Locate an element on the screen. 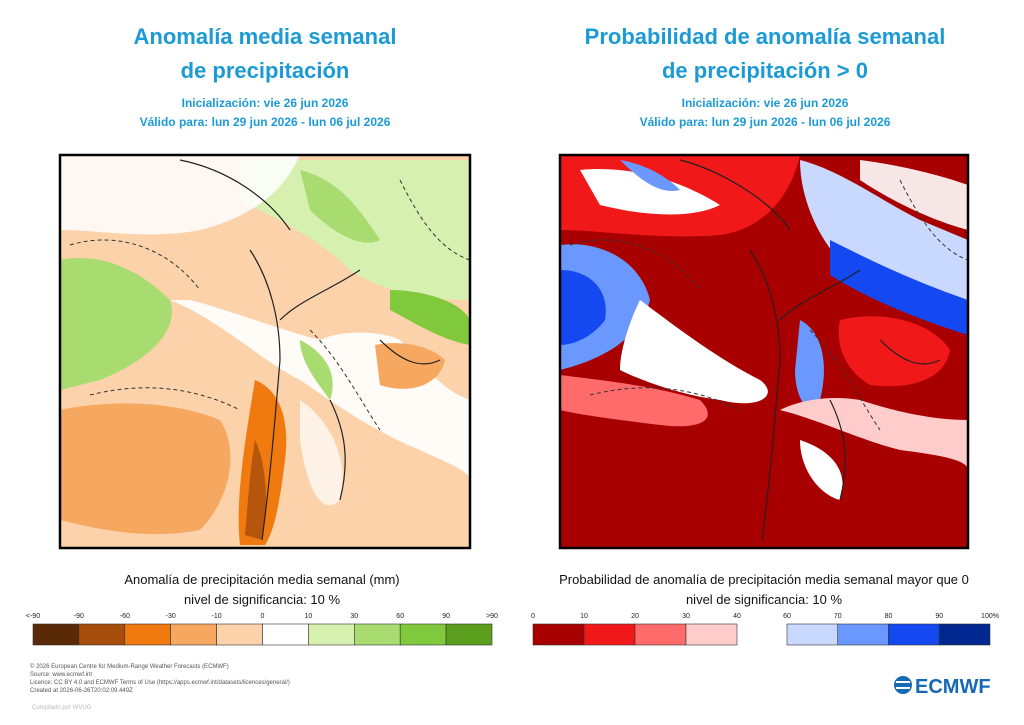 This screenshot has height=725, width=1024. colorbar-label: -10 is located at coordinates (217, 616).